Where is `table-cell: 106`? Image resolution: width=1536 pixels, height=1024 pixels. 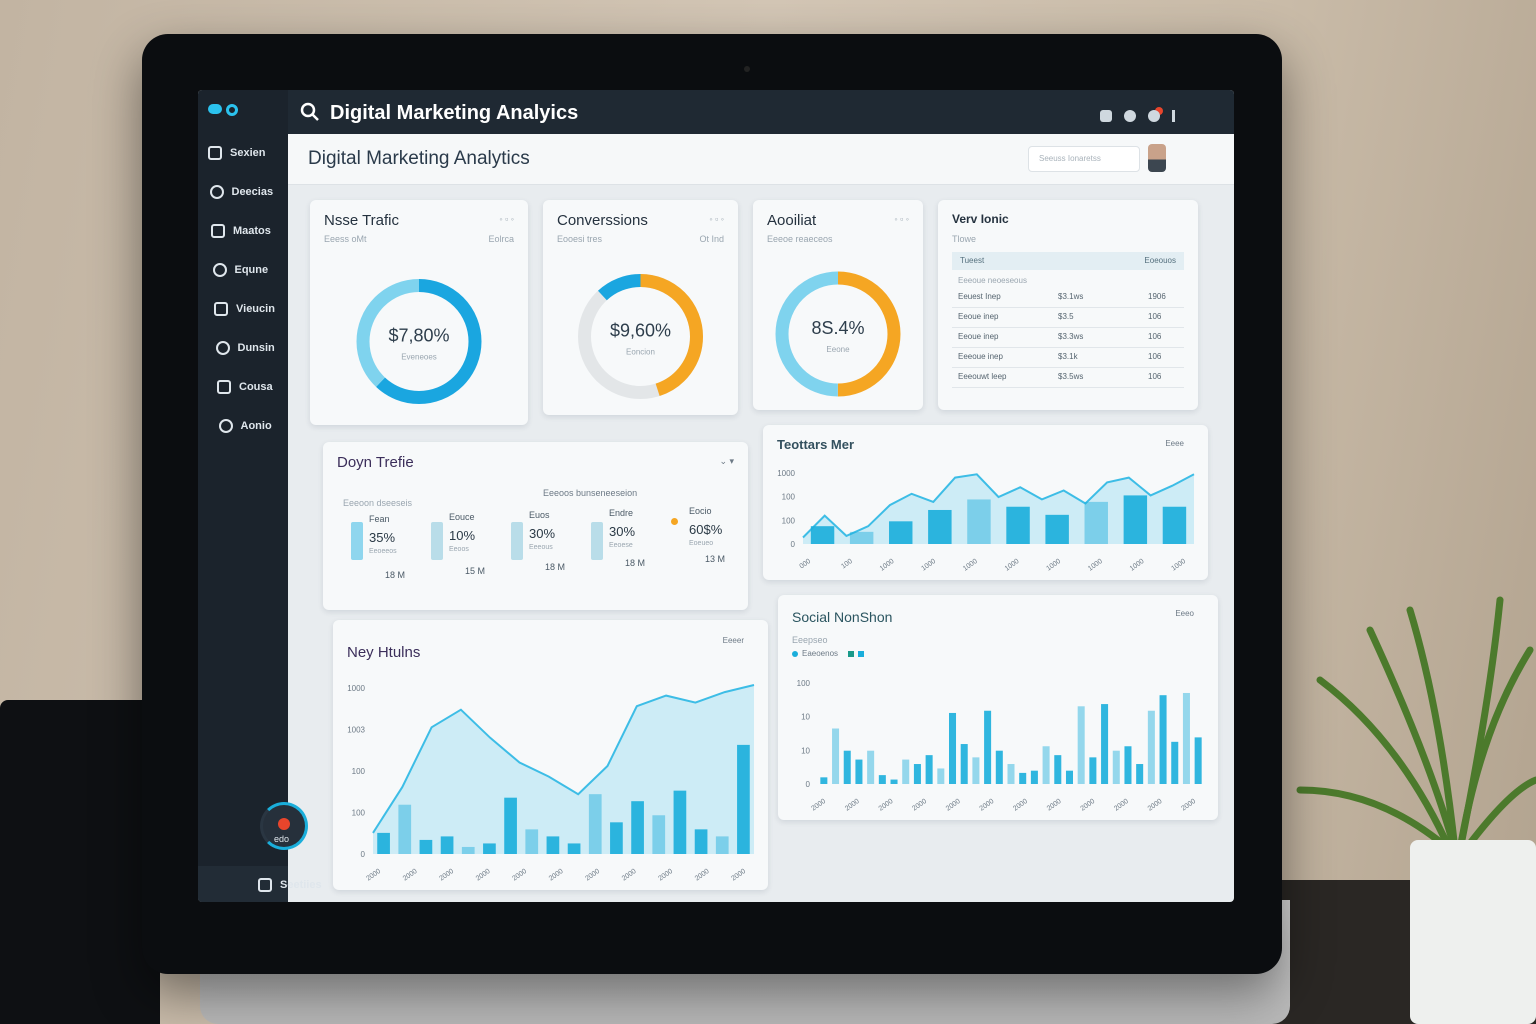 table-cell: 106 is located at coordinates (1155, 356).